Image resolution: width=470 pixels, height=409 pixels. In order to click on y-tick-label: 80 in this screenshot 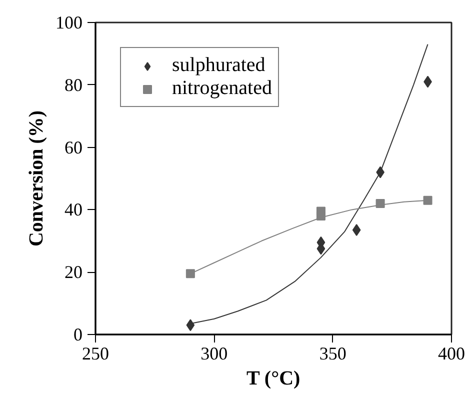, I will do `click(73, 84)`.